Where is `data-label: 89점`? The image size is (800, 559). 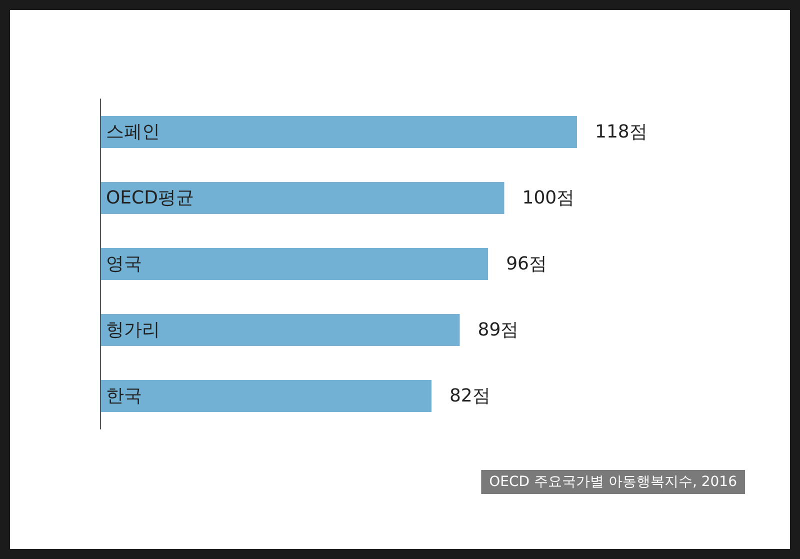
data-label: 89점 is located at coordinates (498, 330).